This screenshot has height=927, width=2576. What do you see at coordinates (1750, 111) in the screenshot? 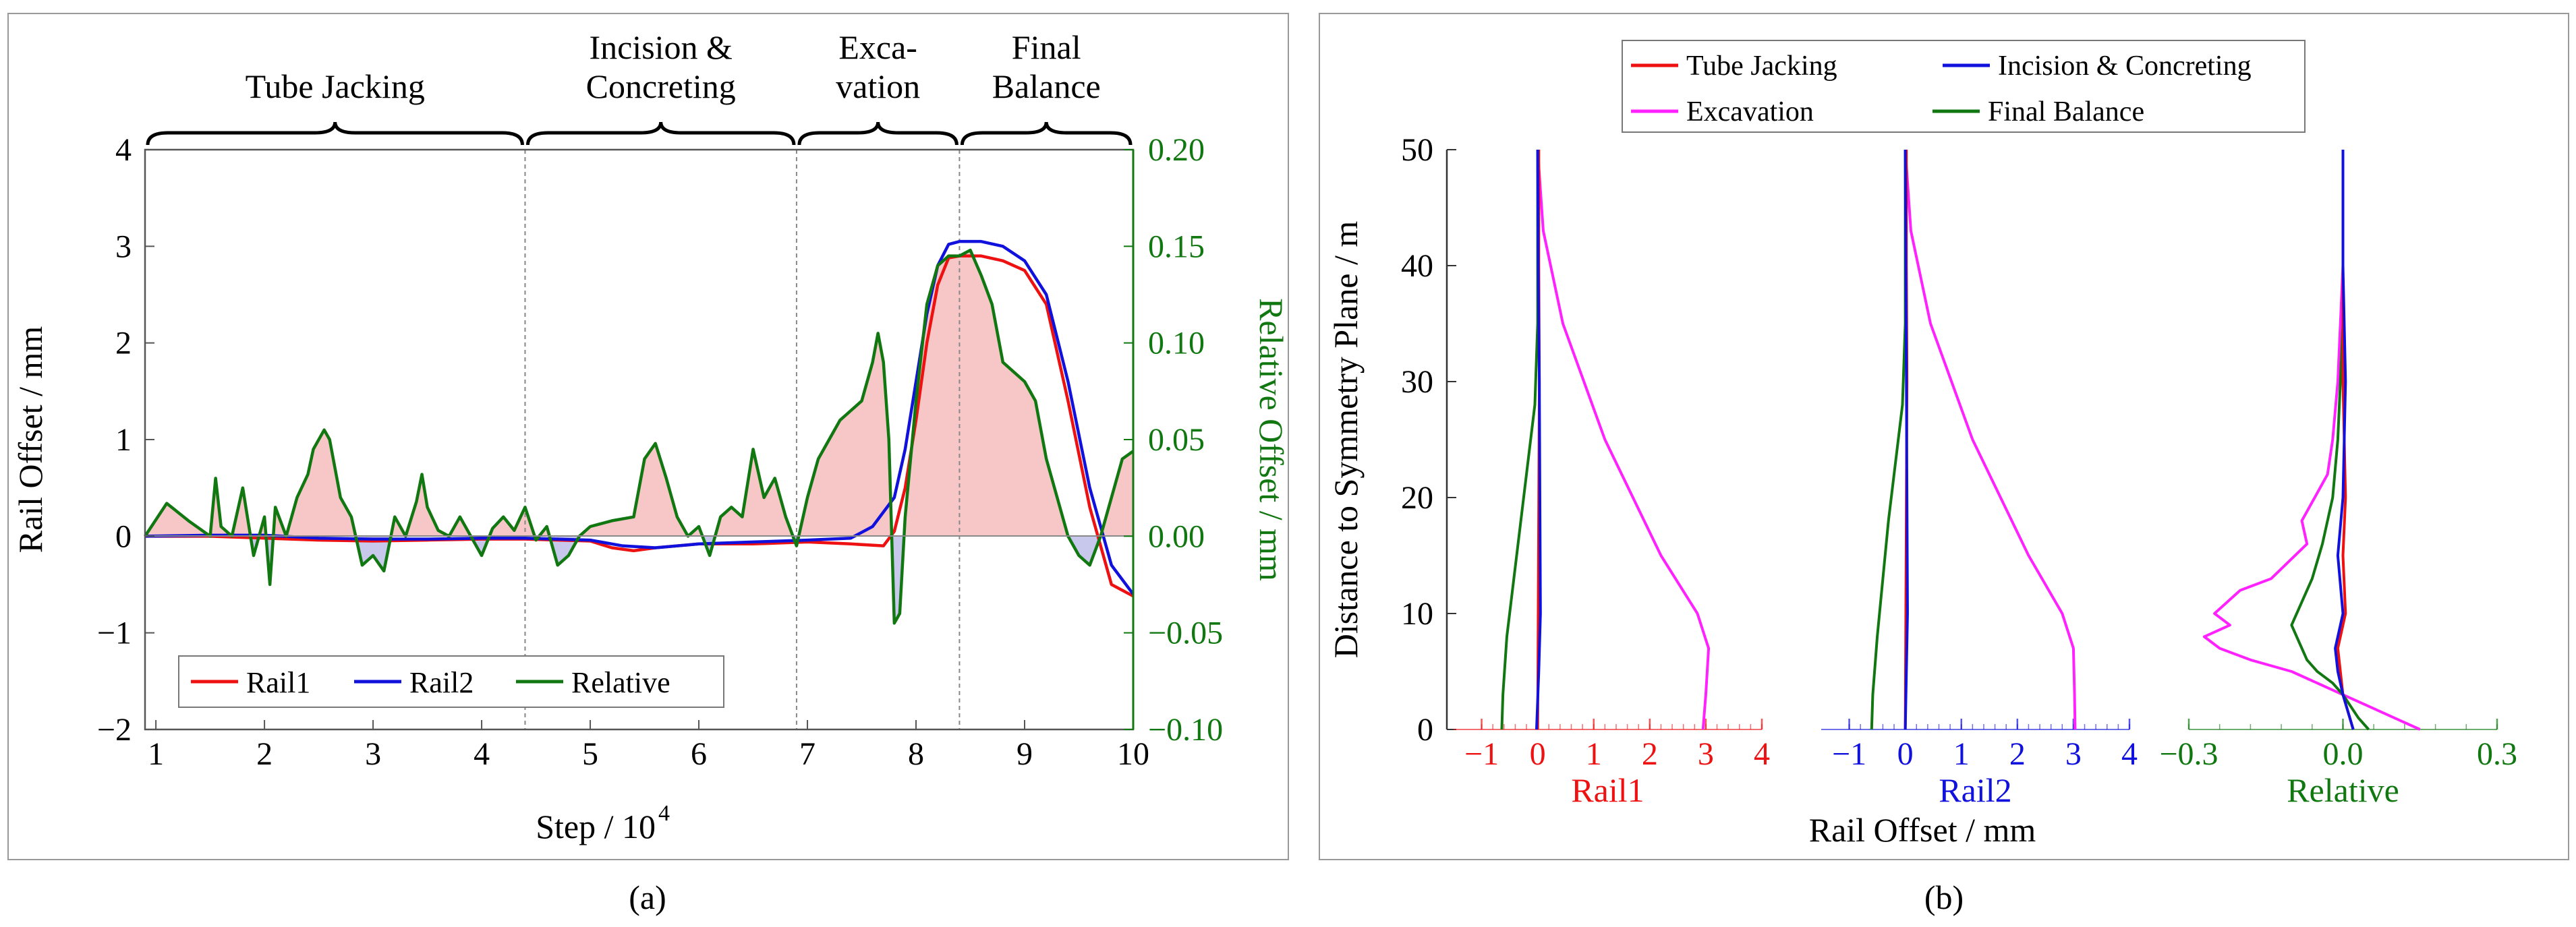
I see `legend-excavation-label: Excavation` at bounding box center [1750, 111].